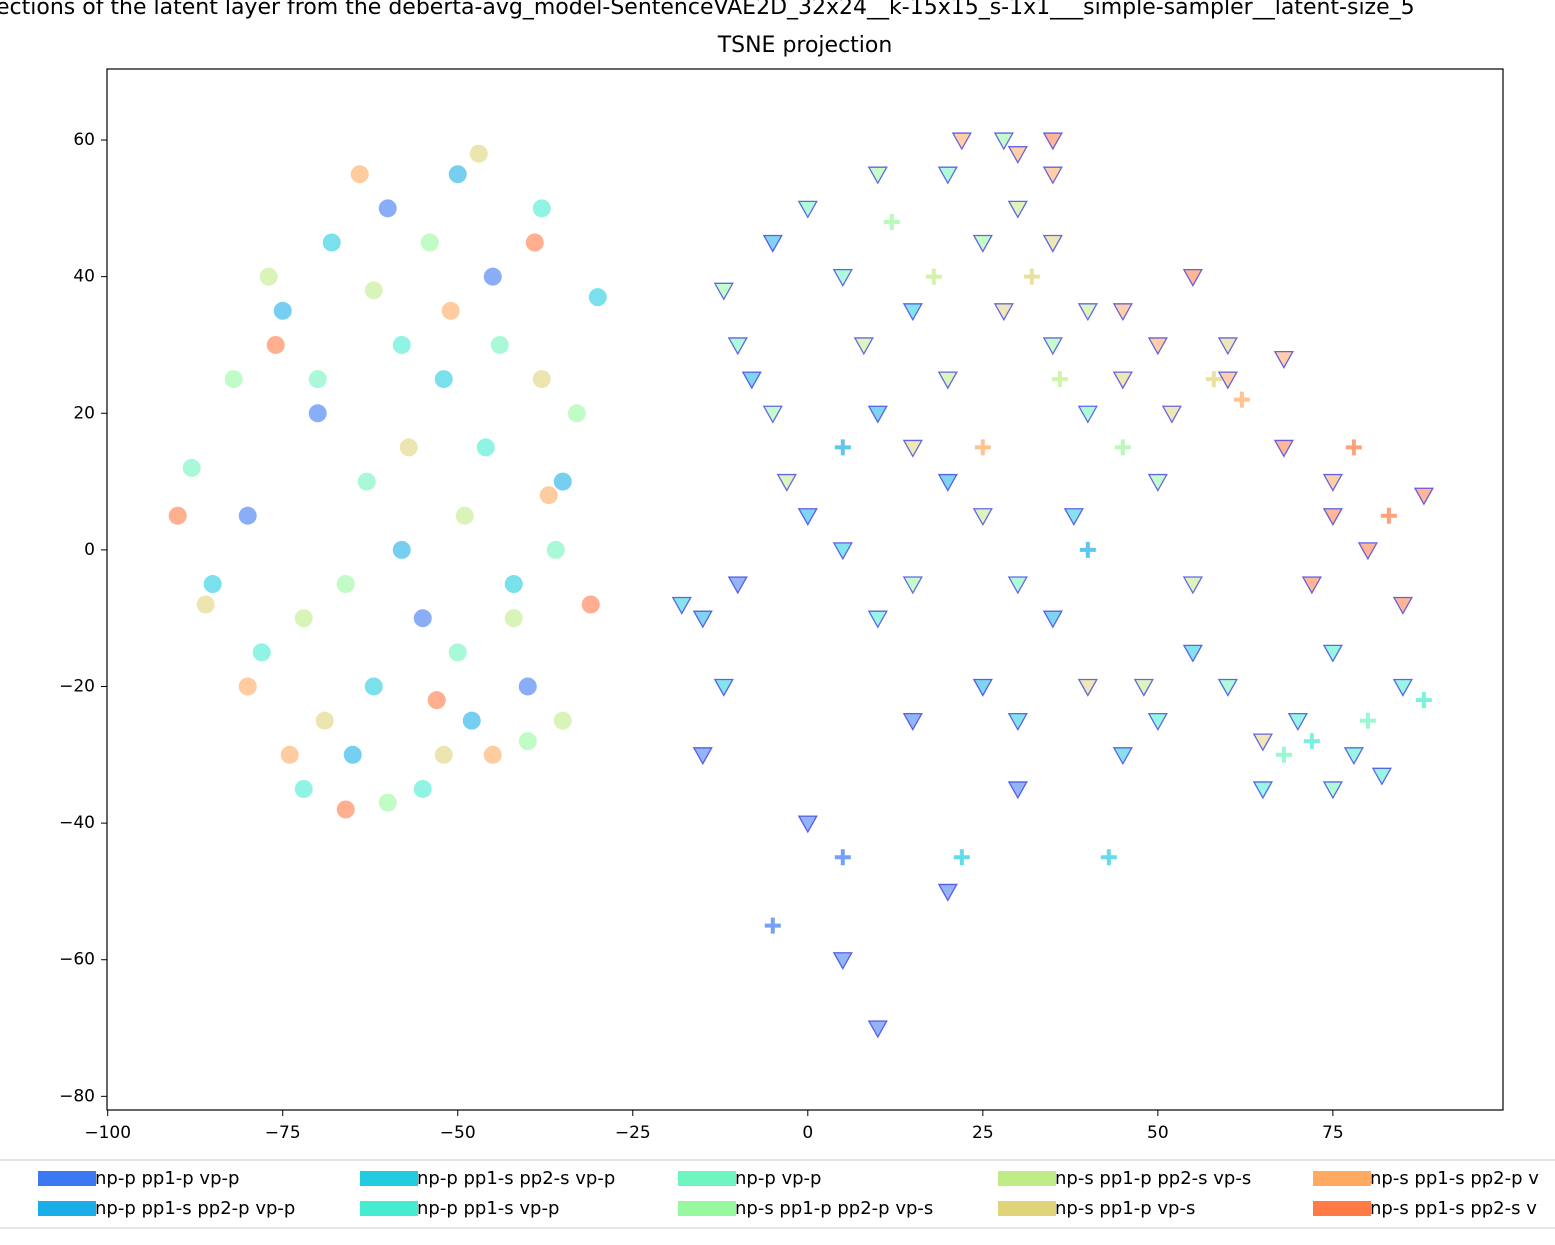  I want to click on legend-label: np-p pp1-s vp-p, so click(488, 1208).